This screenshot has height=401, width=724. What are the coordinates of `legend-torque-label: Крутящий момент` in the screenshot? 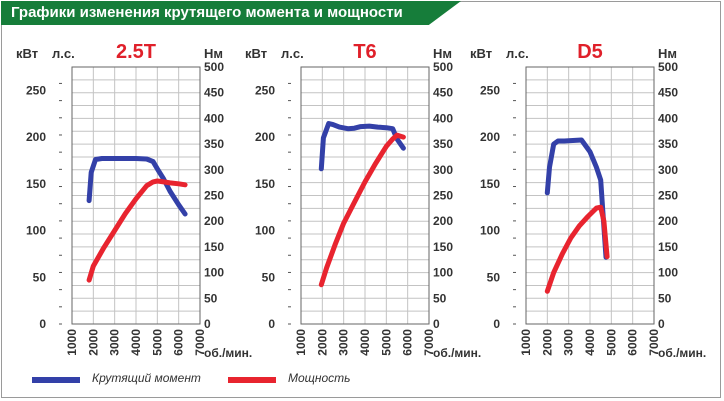 It's located at (146, 378).